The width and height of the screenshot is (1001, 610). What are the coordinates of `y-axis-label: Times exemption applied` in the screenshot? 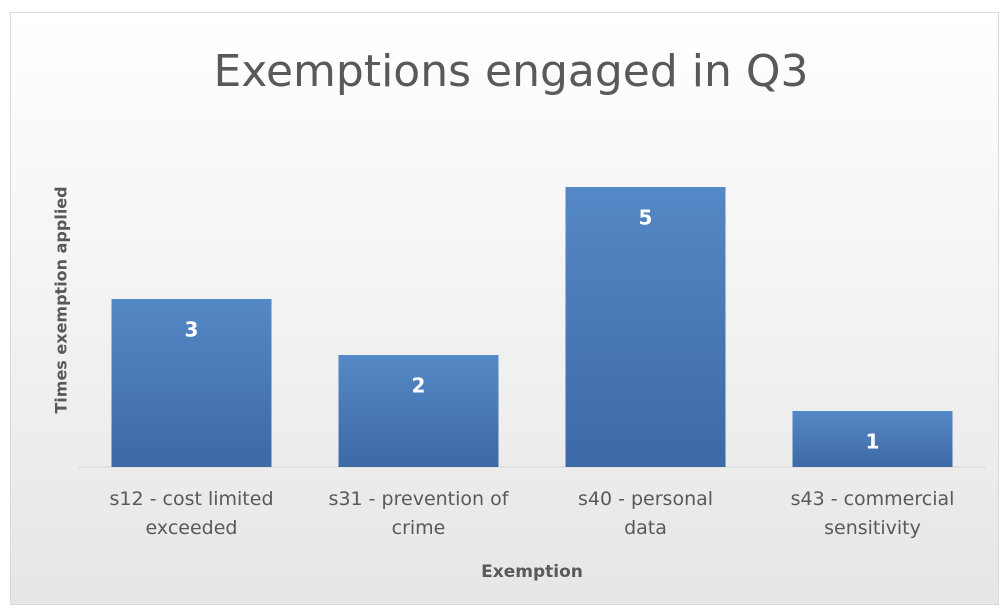 It's located at (61, 299).